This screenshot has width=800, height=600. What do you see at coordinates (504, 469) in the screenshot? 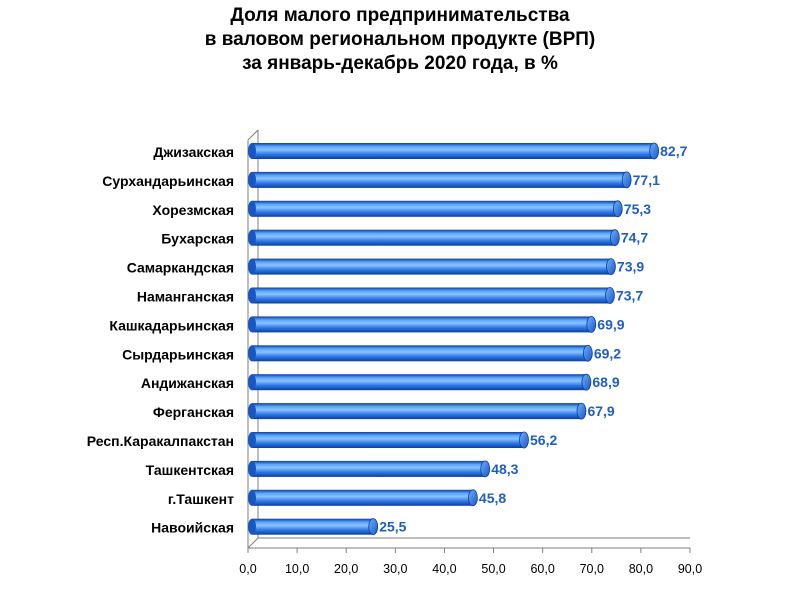
I see `value-label: 48,3` at bounding box center [504, 469].